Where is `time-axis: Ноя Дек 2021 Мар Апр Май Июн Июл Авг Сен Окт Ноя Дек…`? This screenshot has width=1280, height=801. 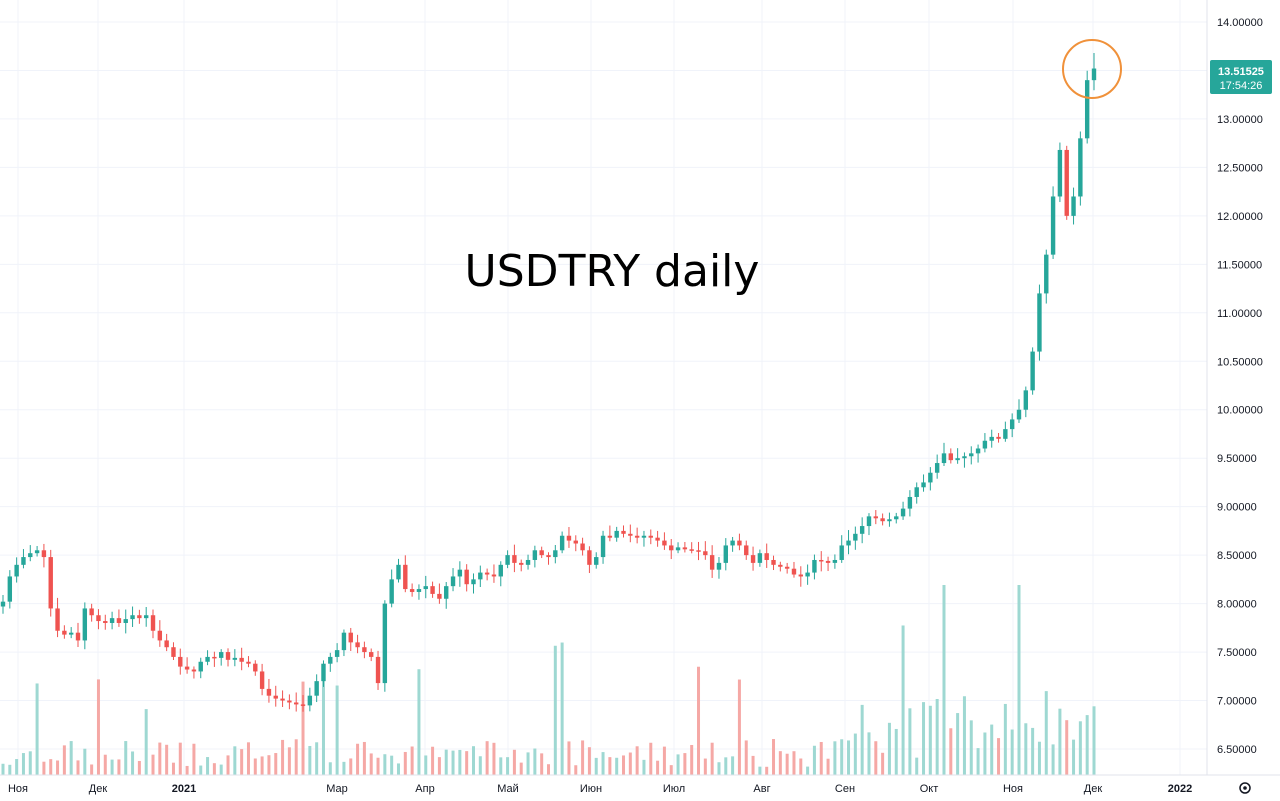
time-axis: Ноя Дек 2021 Мар Апр Май Июн Июл Авг Сен Окт Ноя Дек… is located at coordinates (600, 789).